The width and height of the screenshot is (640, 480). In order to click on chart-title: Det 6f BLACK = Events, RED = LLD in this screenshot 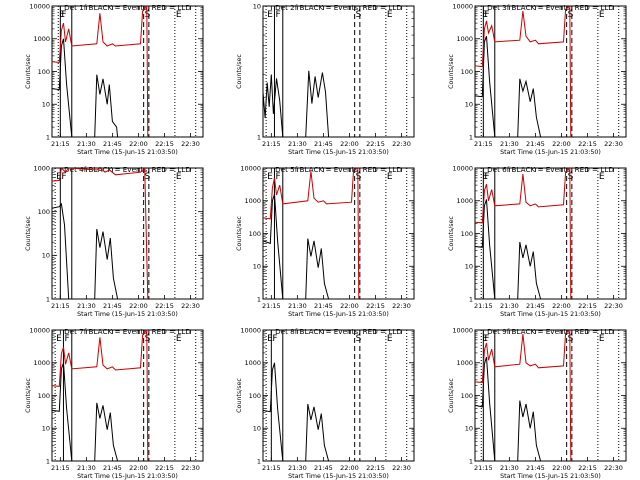, I will do `click(550, 169)`.